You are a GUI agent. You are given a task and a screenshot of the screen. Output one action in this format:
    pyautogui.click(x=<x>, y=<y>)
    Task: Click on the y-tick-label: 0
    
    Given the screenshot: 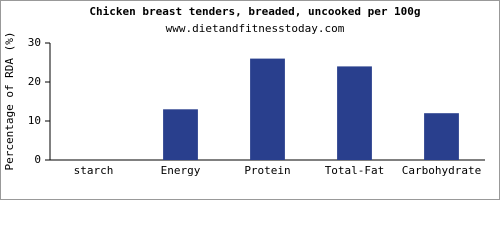 What is the action you would take?
    pyautogui.click(x=37, y=159)
    